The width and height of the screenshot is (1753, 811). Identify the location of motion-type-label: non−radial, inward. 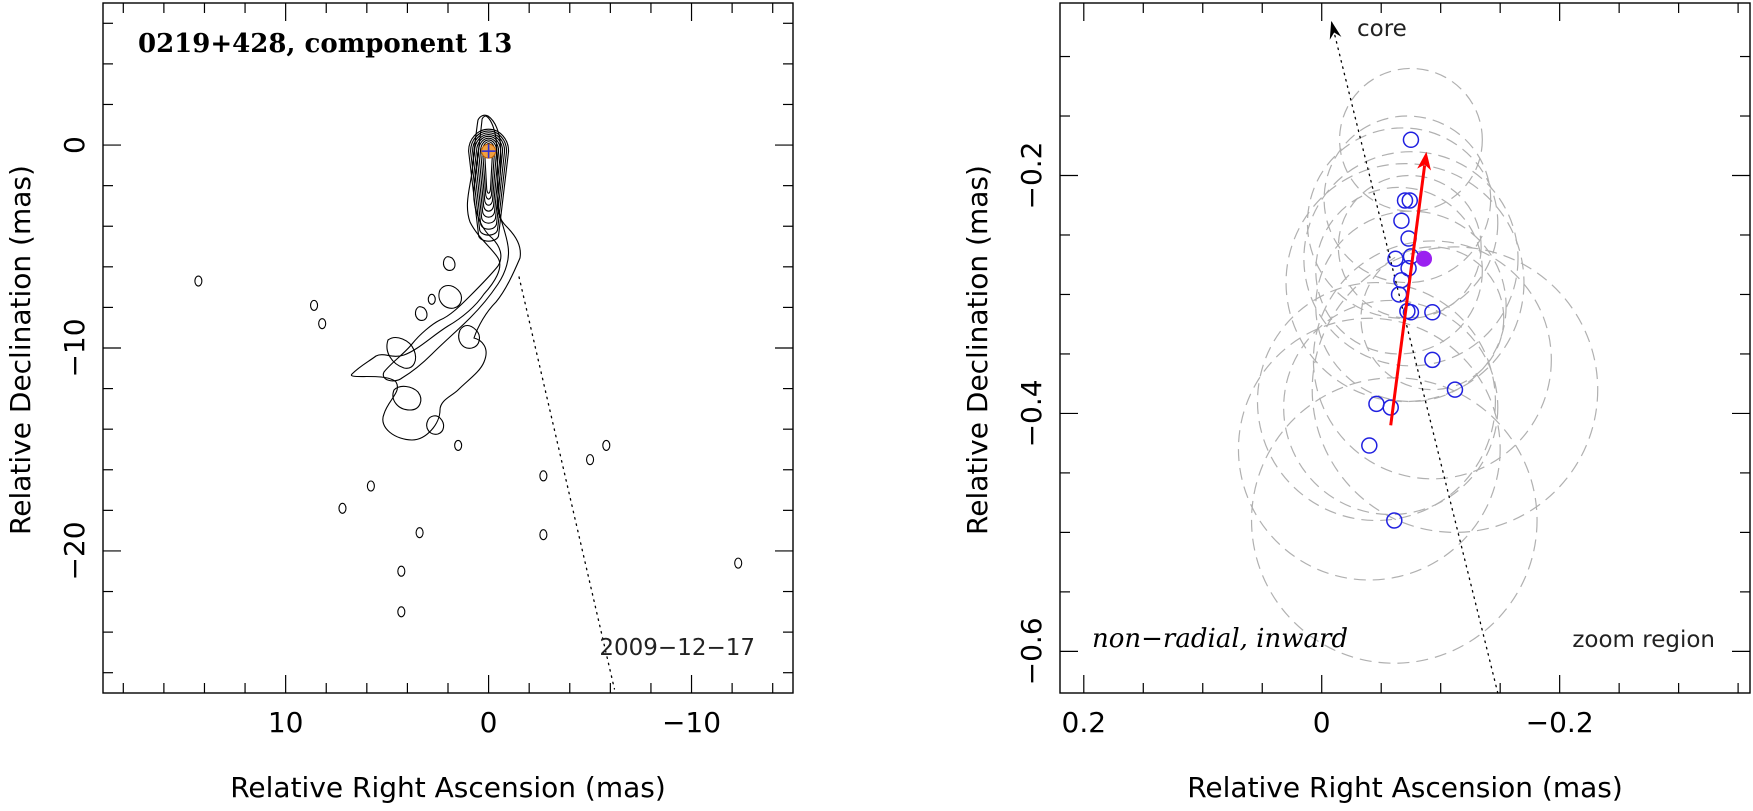
(1220, 639).